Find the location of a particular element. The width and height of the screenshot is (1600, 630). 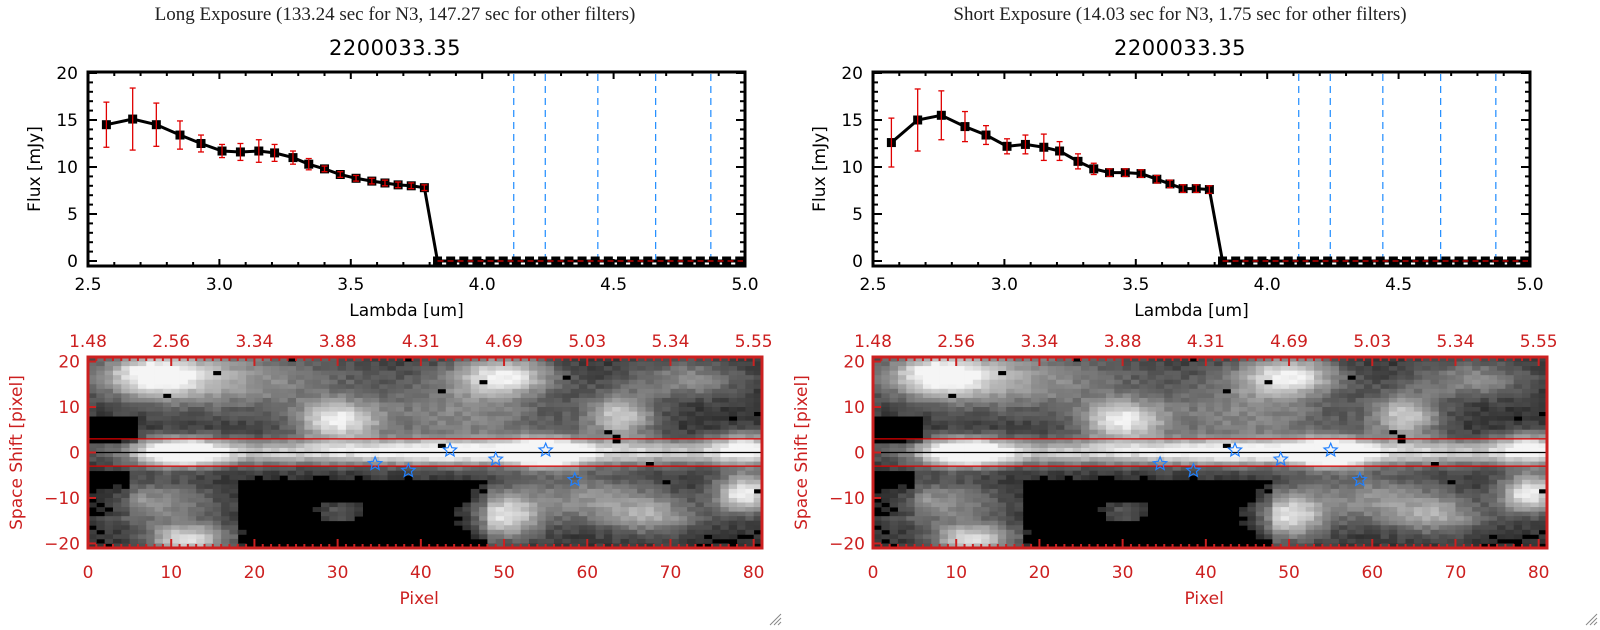

image-pixels is located at coordinates (1210, 453).